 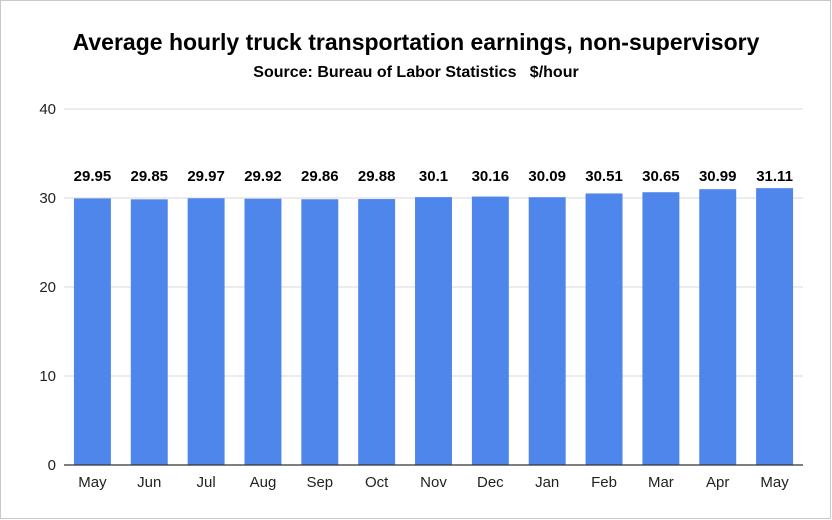 What do you see at coordinates (149, 482) in the screenshot?
I see `x-tick-label: Jun` at bounding box center [149, 482].